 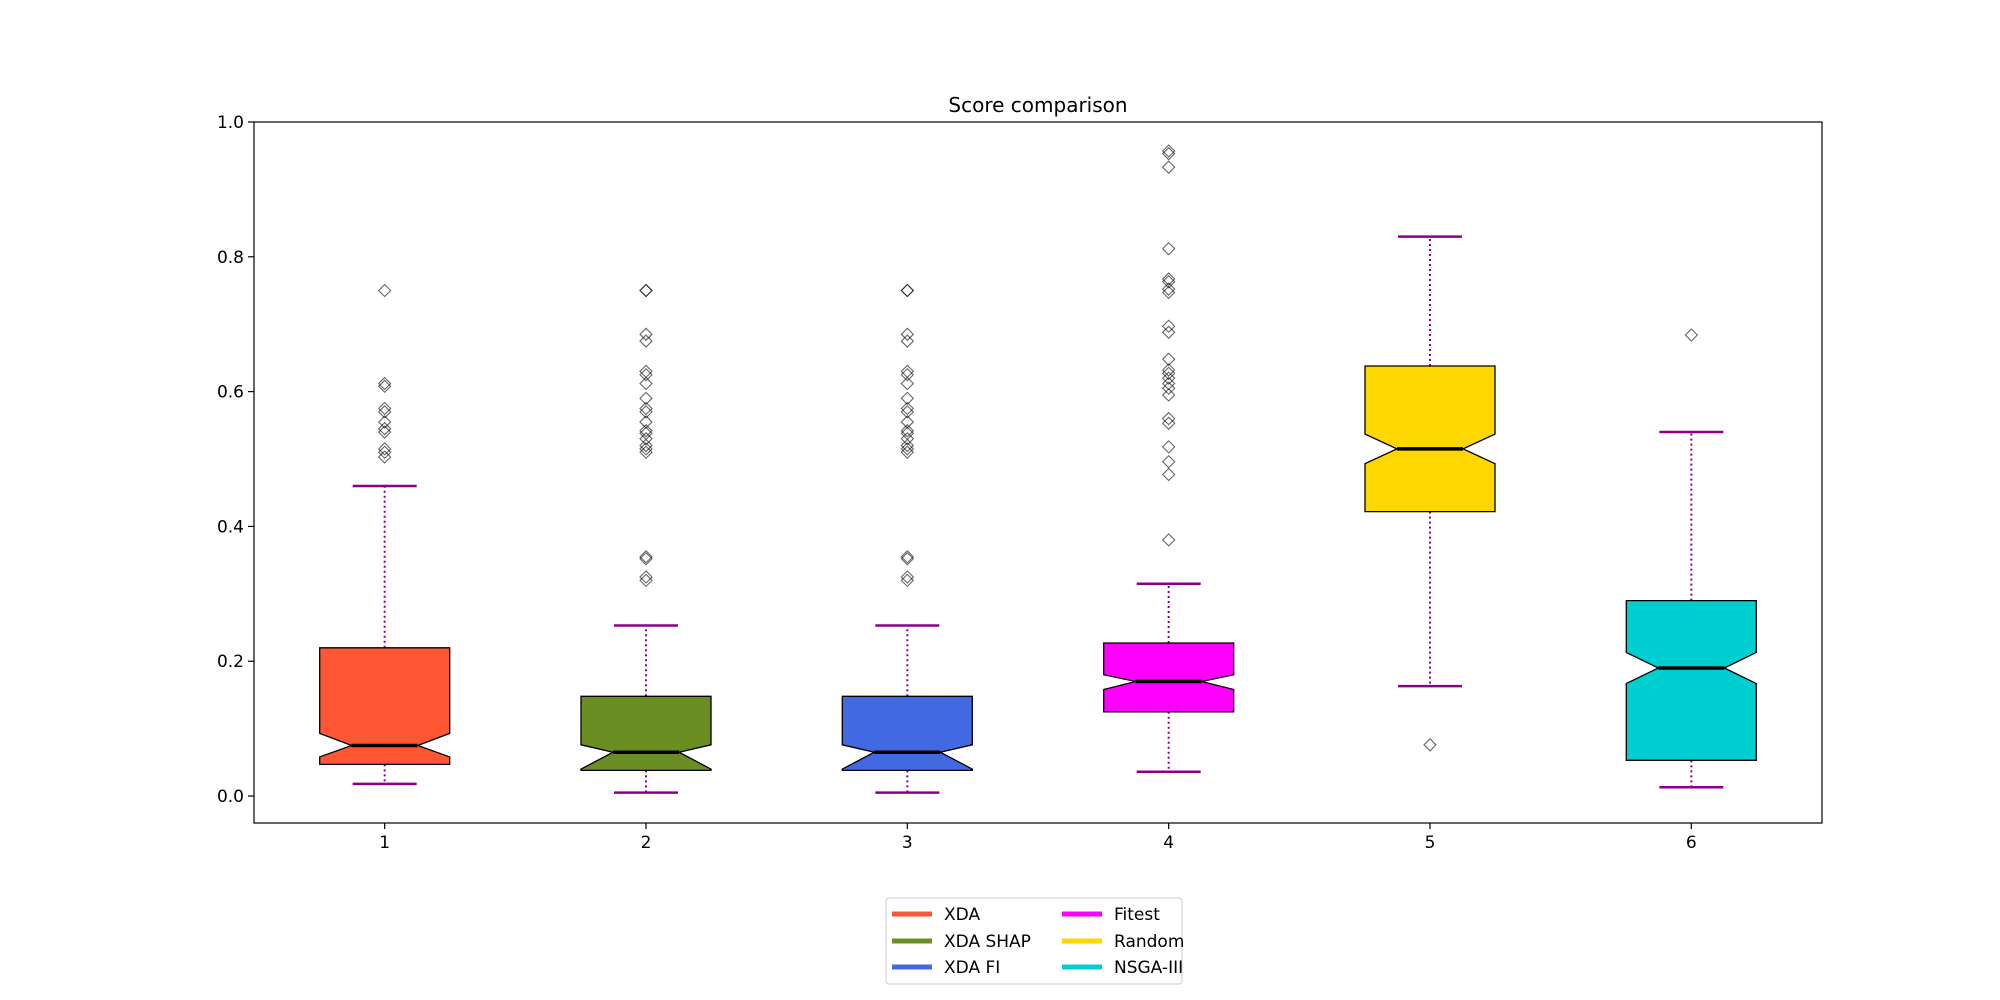 I want to click on legend-label: XDA, so click(x=962, y=915).